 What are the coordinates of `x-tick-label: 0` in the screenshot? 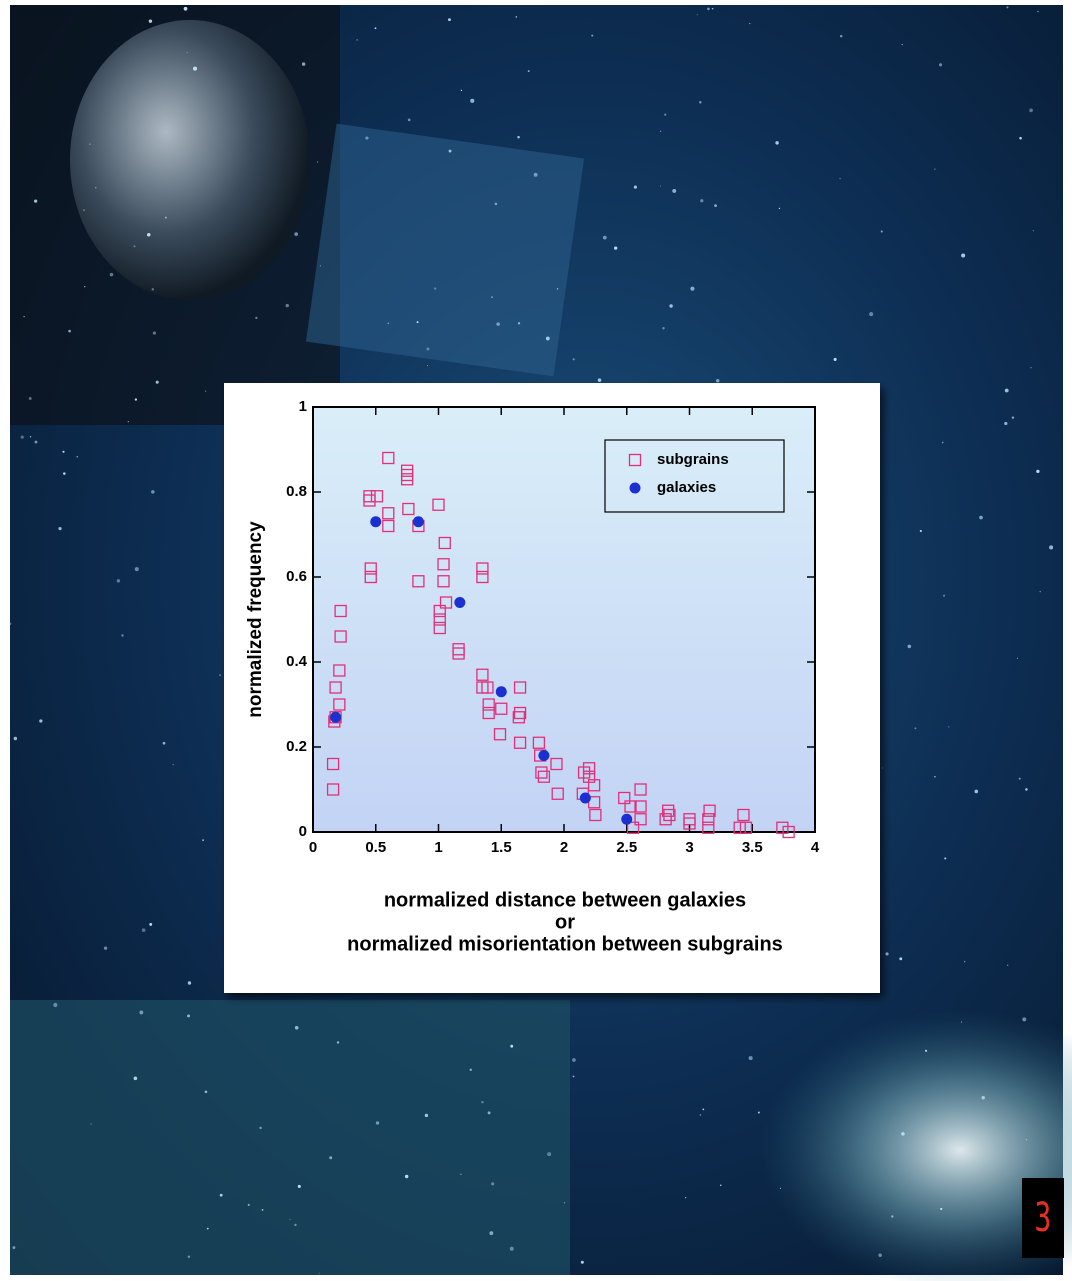 It's located at (313, 847).